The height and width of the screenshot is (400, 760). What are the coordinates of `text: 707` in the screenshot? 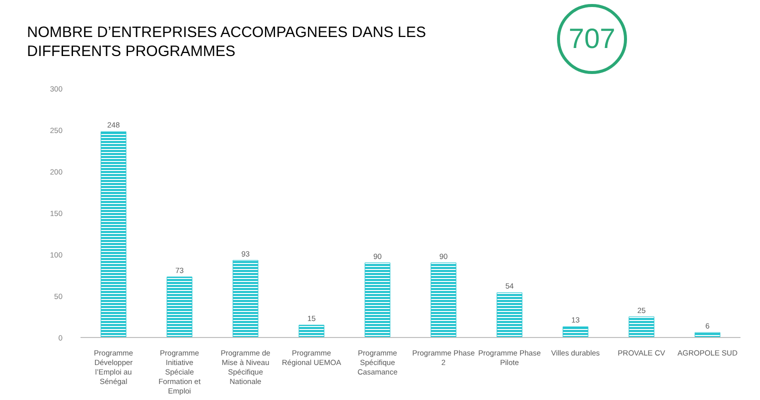 It's located at (592, 39).